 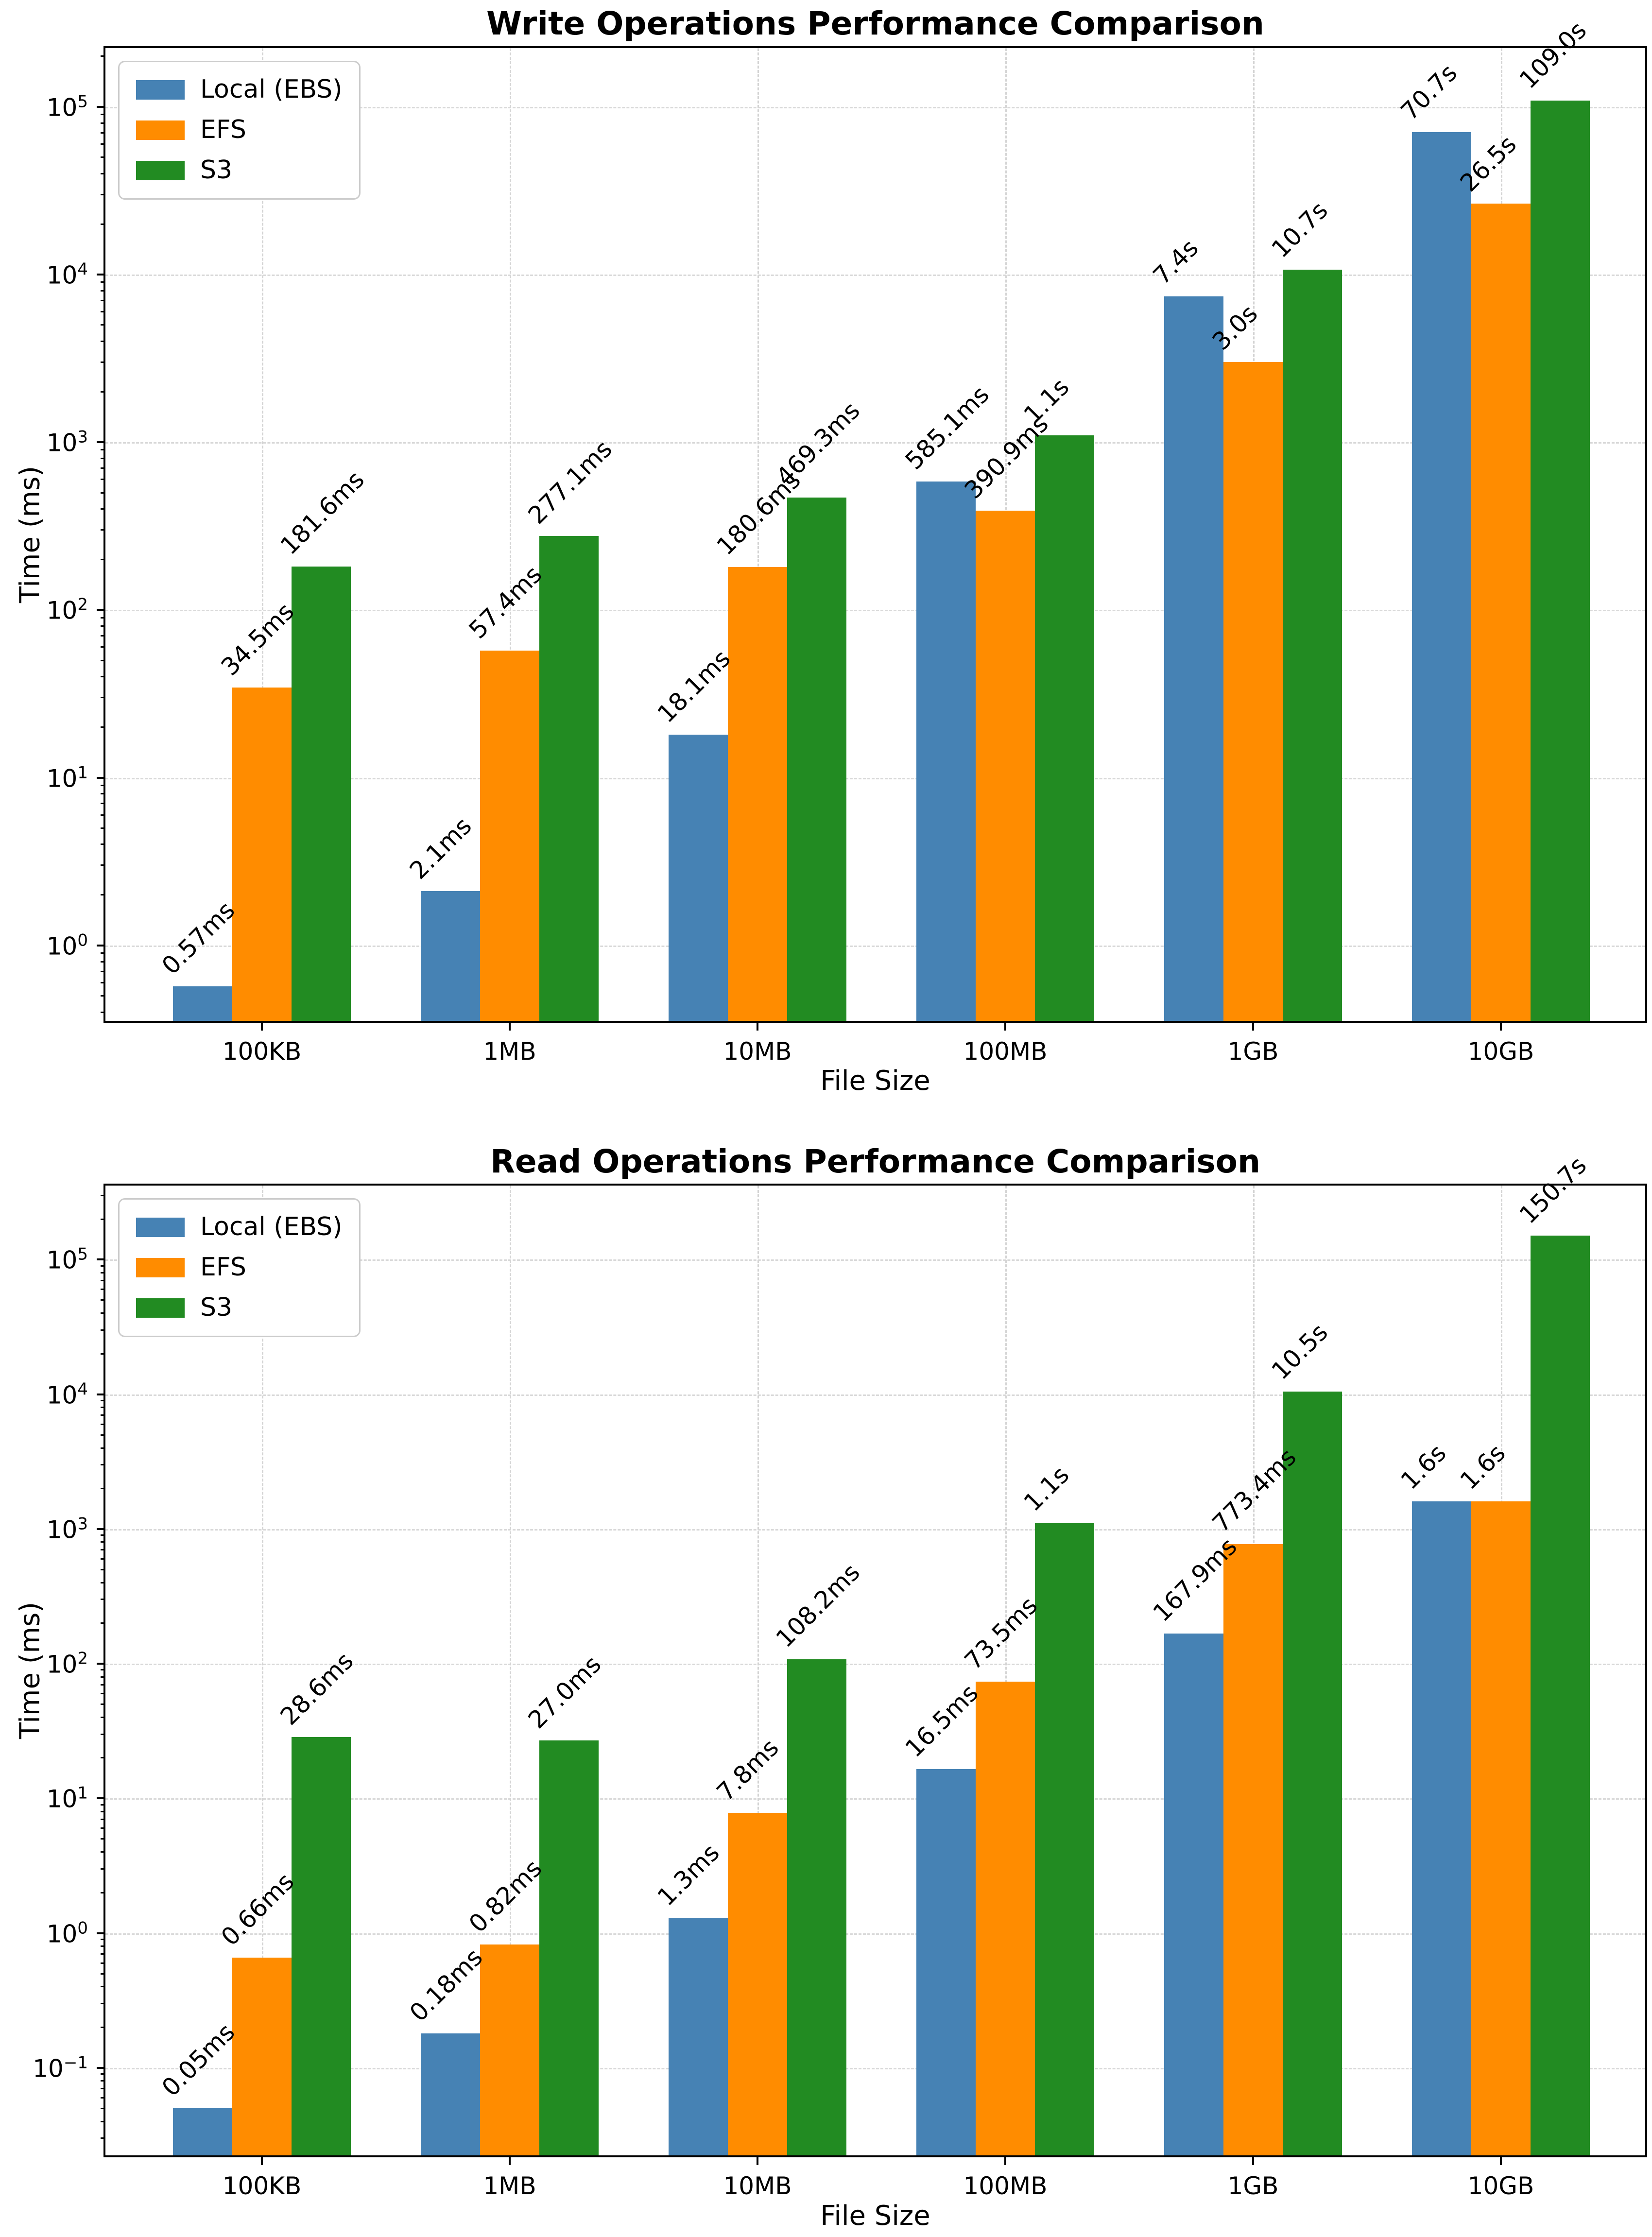 I want to click on bar-value-label: 1.6s, so click(x=1423, y=1467).